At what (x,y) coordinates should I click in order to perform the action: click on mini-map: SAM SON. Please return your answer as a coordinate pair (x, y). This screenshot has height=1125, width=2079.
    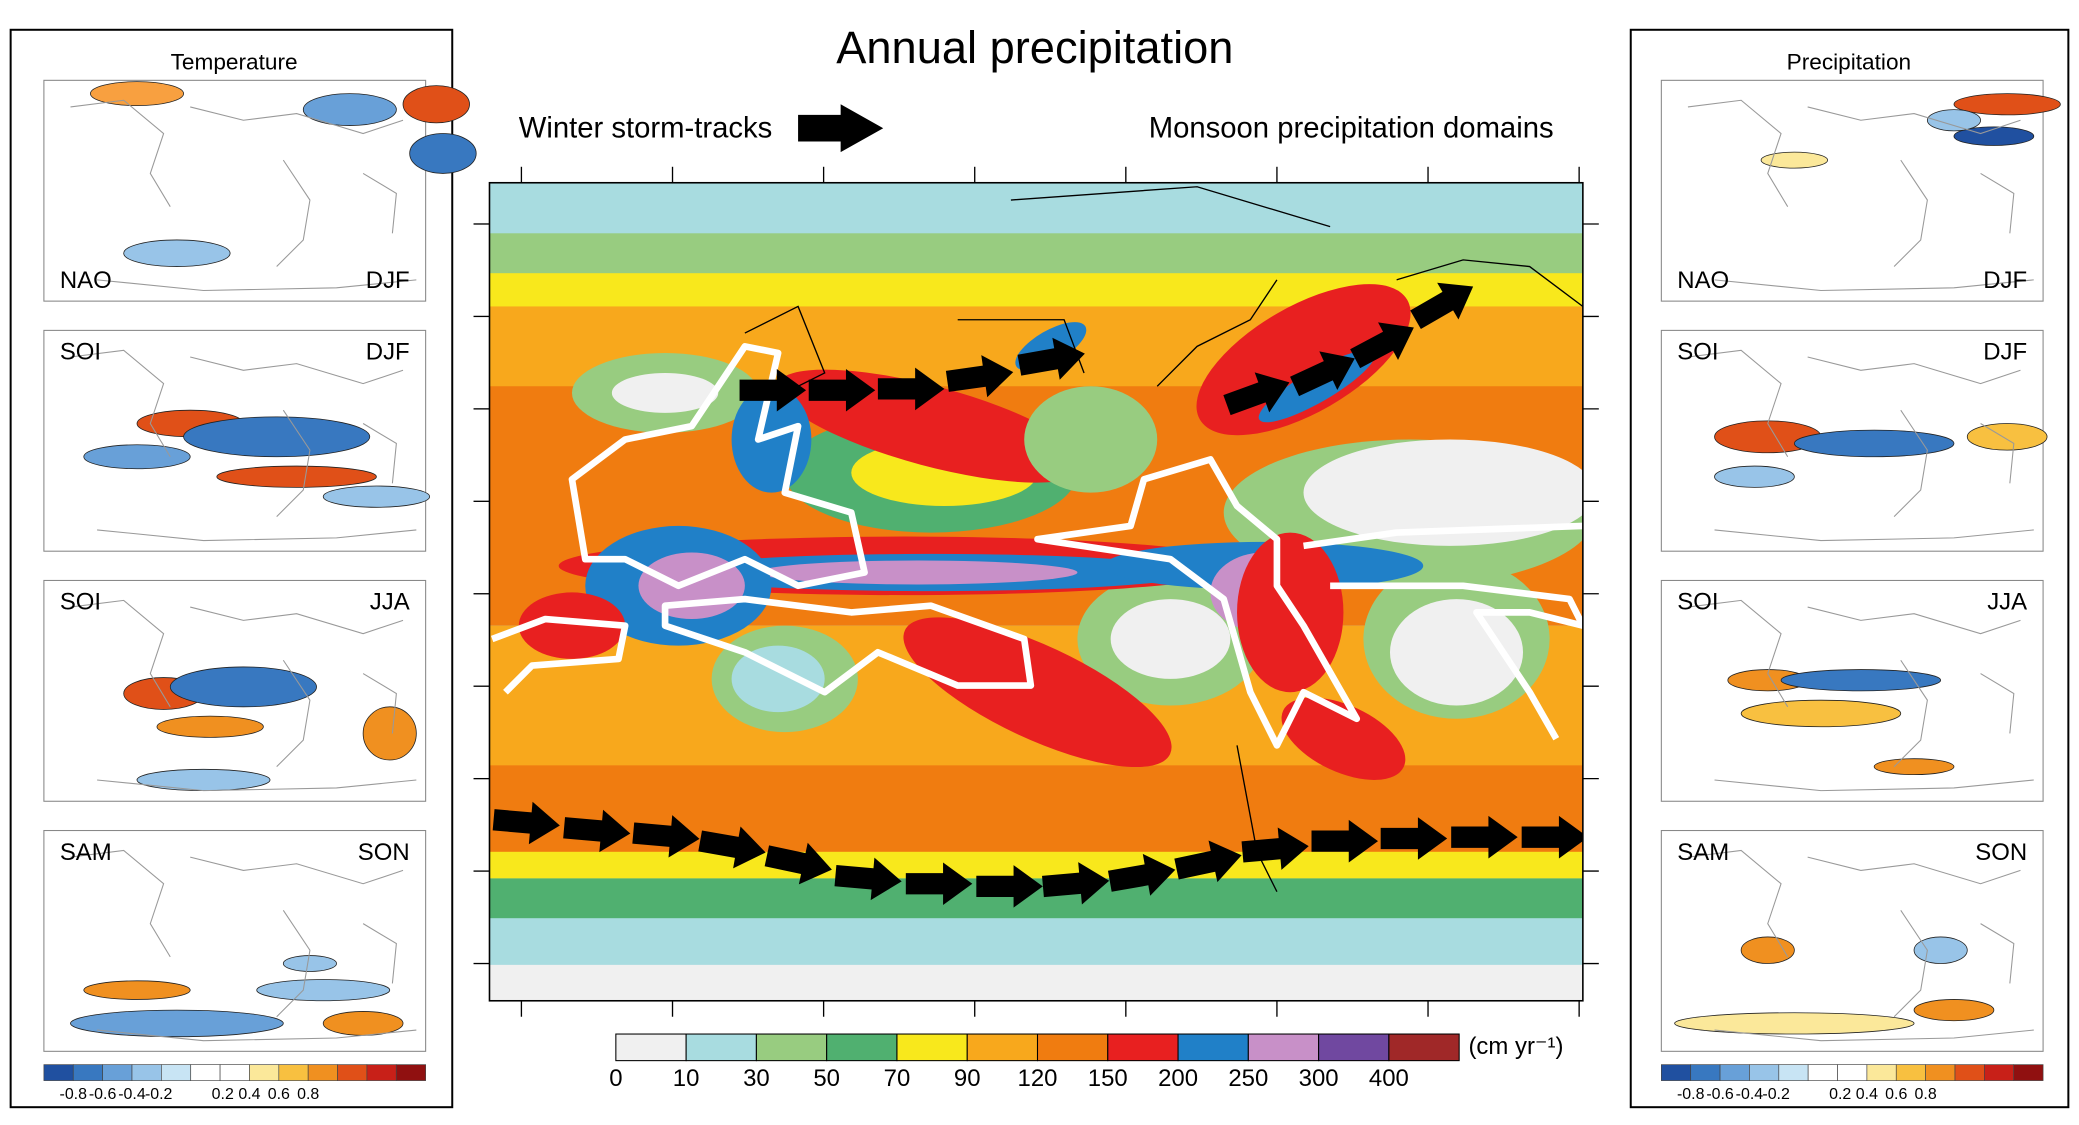
    Looking at the image, I should click on (235, 940).